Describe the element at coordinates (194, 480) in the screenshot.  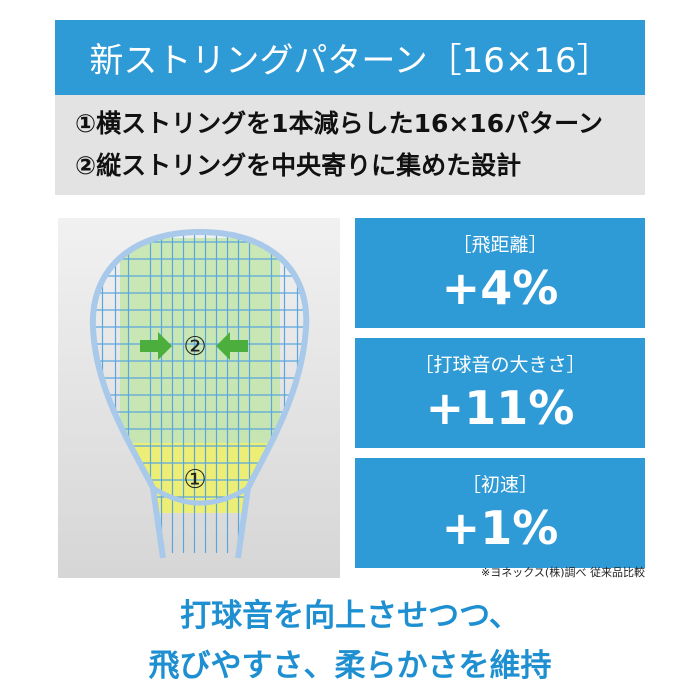
I see `marker: ①` at that location.